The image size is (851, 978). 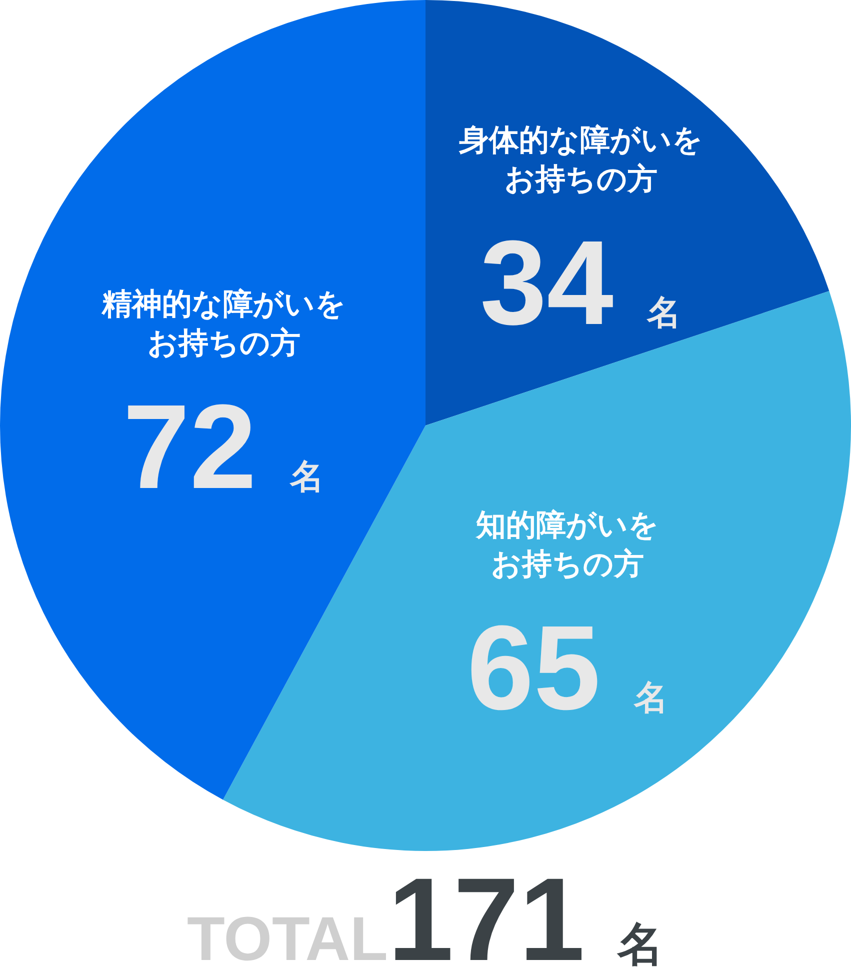 I want to click on slice-label: 身体的な障がいをお持ちの方, so click(x=580, y=160).